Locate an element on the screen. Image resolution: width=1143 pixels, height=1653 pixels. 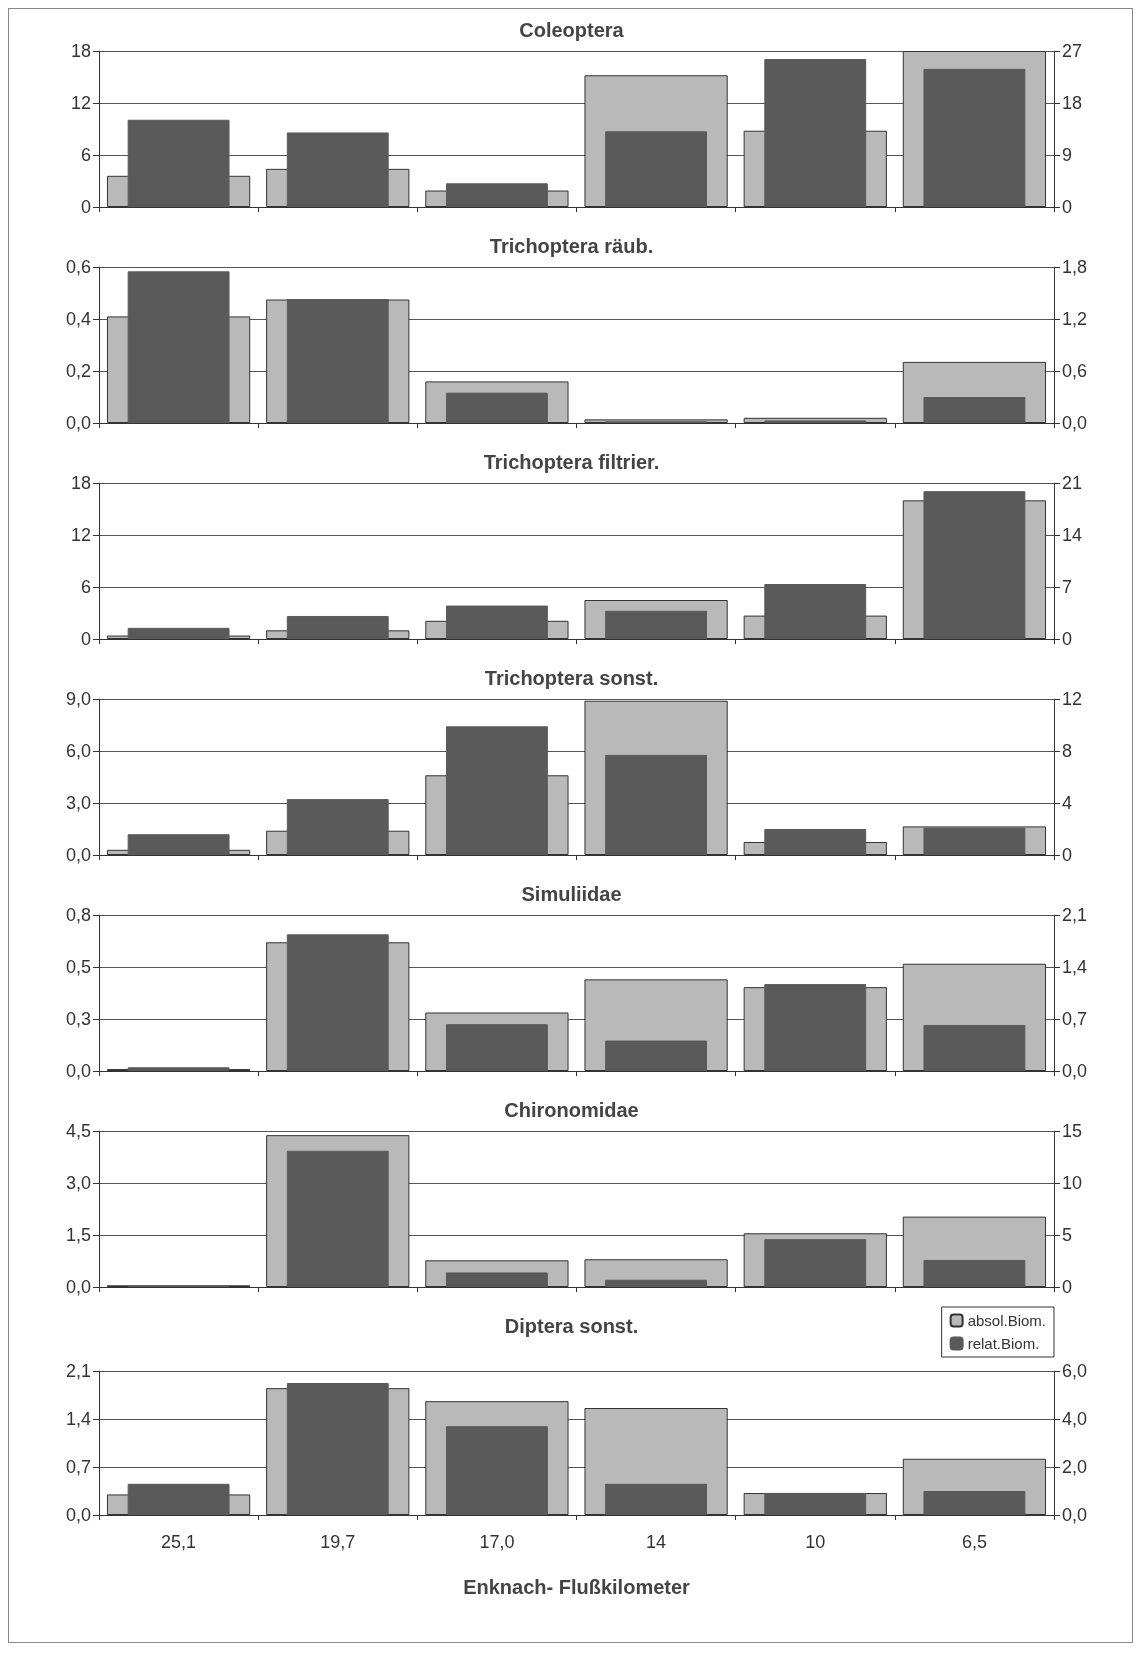
x-tick-label: 14 is located at coordinates (656, 1542).